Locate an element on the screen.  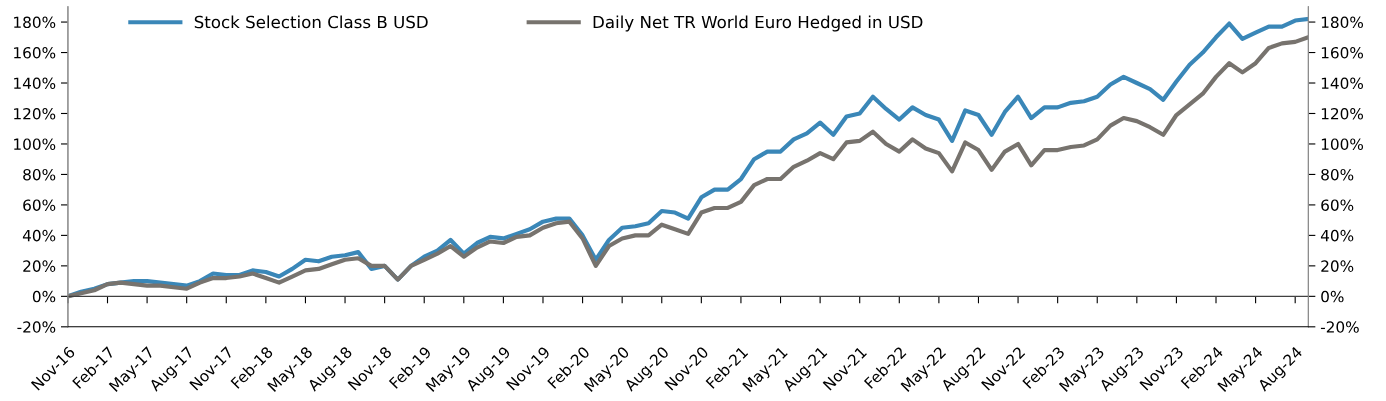
y-tick-label: -20% is located at coordinates (36, 327).